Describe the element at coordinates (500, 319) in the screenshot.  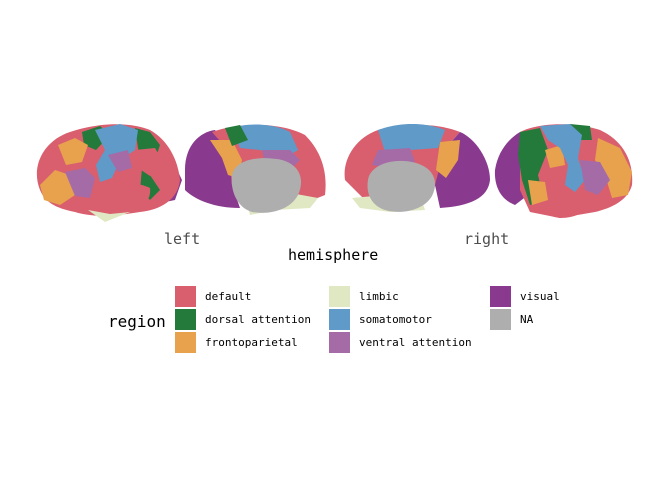
I see `legend-swatch-na` at that location.